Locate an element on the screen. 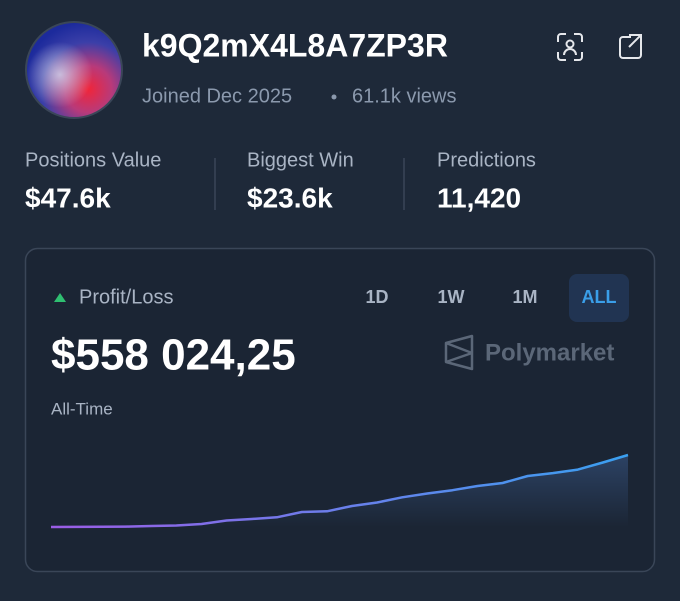 The width and height of the screenshot is (680, 601). joined-date: Joined Dec 2025 is located at coordinates (217, 96).